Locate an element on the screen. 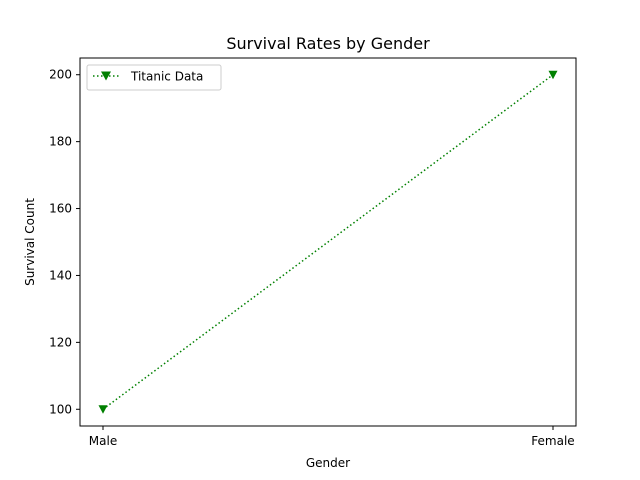  y-tick-label: 120 is located at coordinates (60, 342).